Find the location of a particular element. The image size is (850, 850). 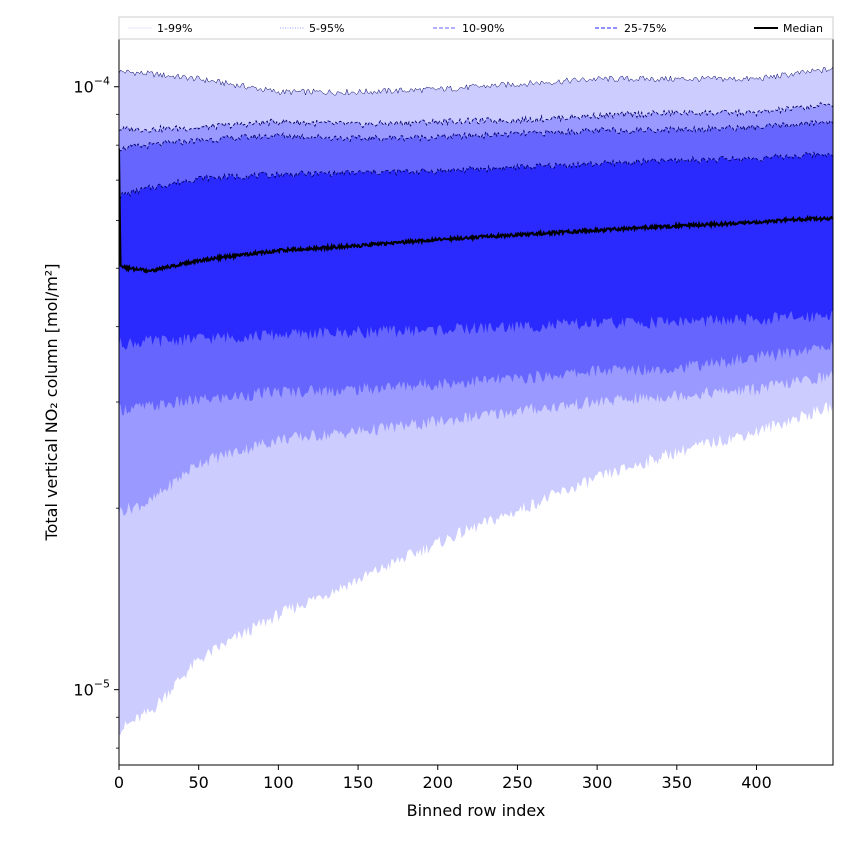

x-tick-label: 0 is located at coordinates (119, 782).